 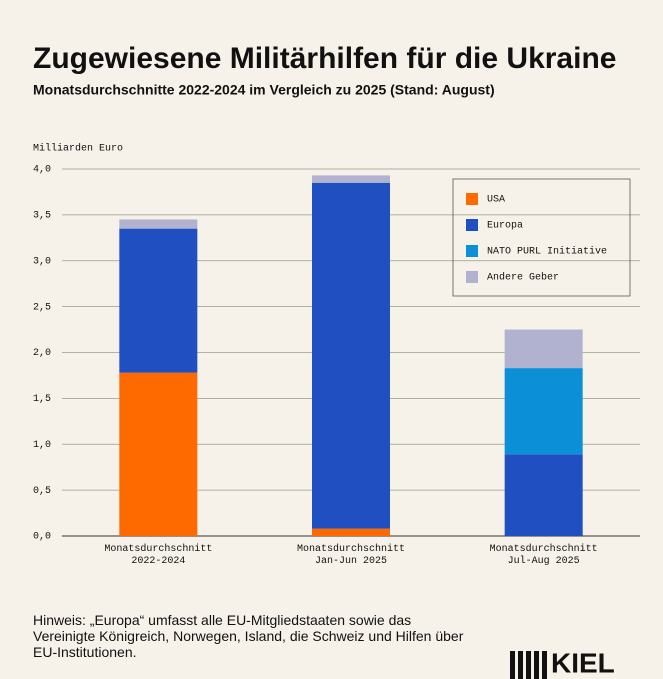 I want to click on logo-text: KIEL, so click(x=583, y=662).